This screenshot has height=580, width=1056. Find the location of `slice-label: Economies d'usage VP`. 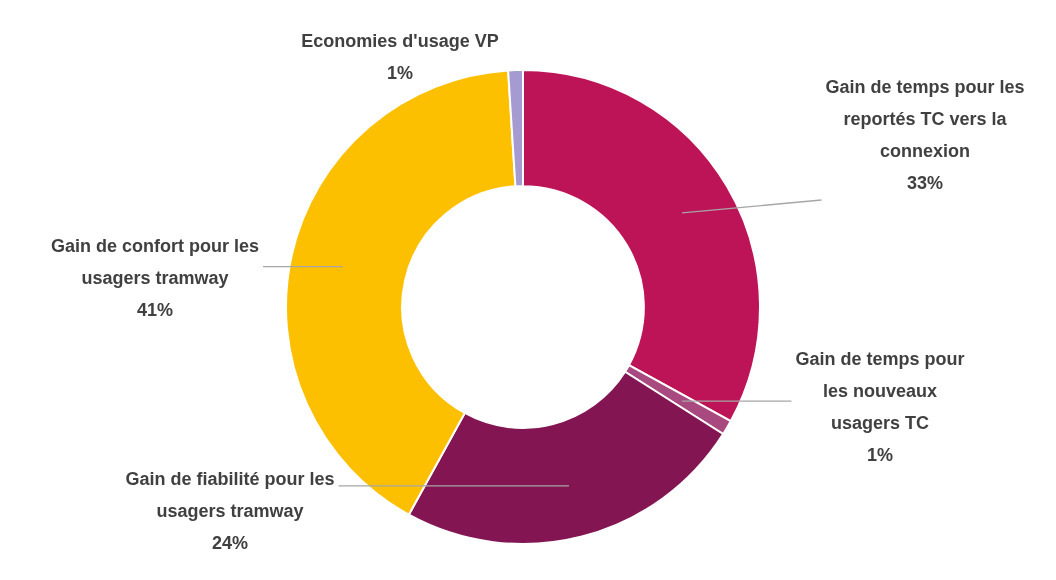

slice-label: Economies d'usage VP is located at coordinates (400, 40).